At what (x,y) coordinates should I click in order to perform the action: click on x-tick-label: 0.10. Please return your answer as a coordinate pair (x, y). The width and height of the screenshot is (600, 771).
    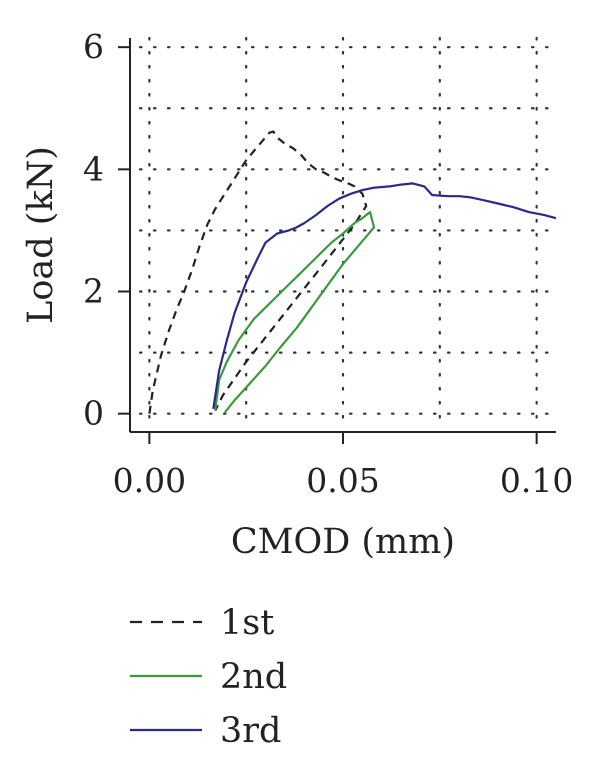
    Looking at the image, I should click on (536, 480).